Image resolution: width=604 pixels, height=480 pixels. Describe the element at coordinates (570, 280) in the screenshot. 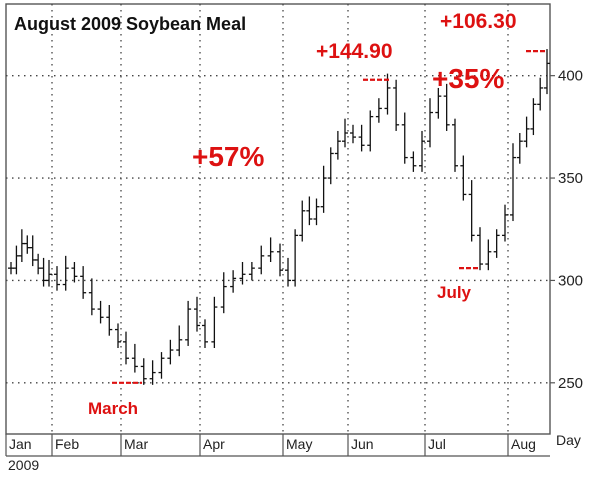

I see `y-tick-label: 300` at that location.